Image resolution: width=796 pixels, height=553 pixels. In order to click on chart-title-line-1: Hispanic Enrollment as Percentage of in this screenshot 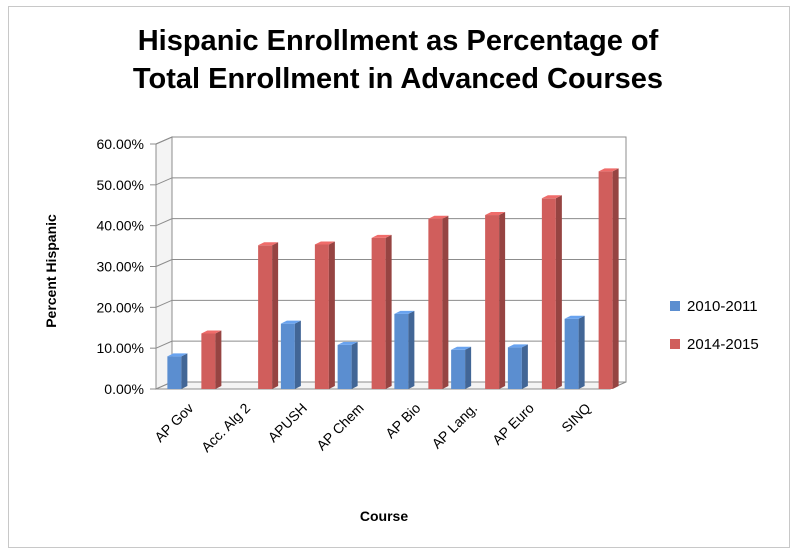, I will do `click(398, 41)`.